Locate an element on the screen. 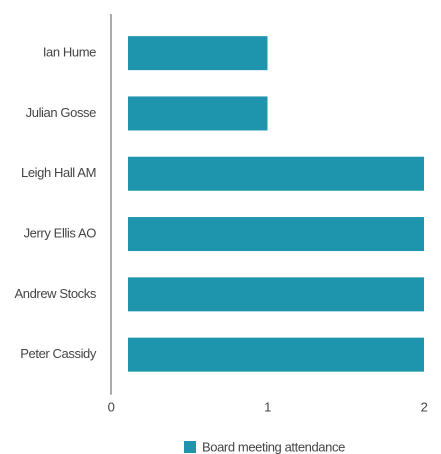 The height and width of the screenshot is (454, 441). legend-label: Board meeting attendance is located at coordinates (273, 446).